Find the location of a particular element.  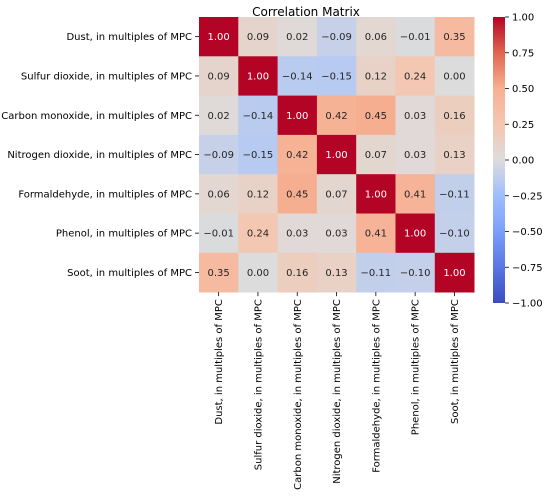

cell-value-label: 0.02 is located at coordinates (297, 37).